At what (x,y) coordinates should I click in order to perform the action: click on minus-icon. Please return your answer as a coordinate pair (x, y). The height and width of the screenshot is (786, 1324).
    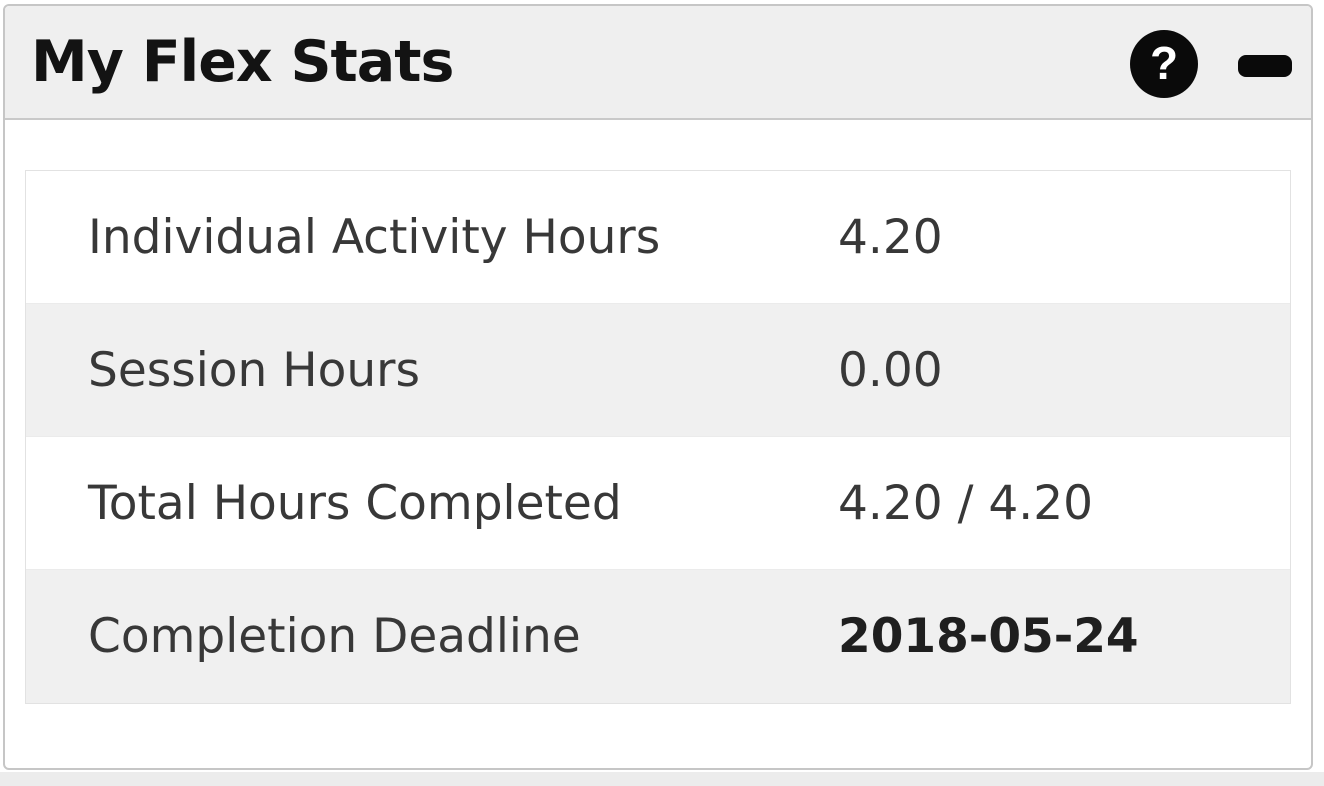
    Looking at the image, I should click on (1265, 66).